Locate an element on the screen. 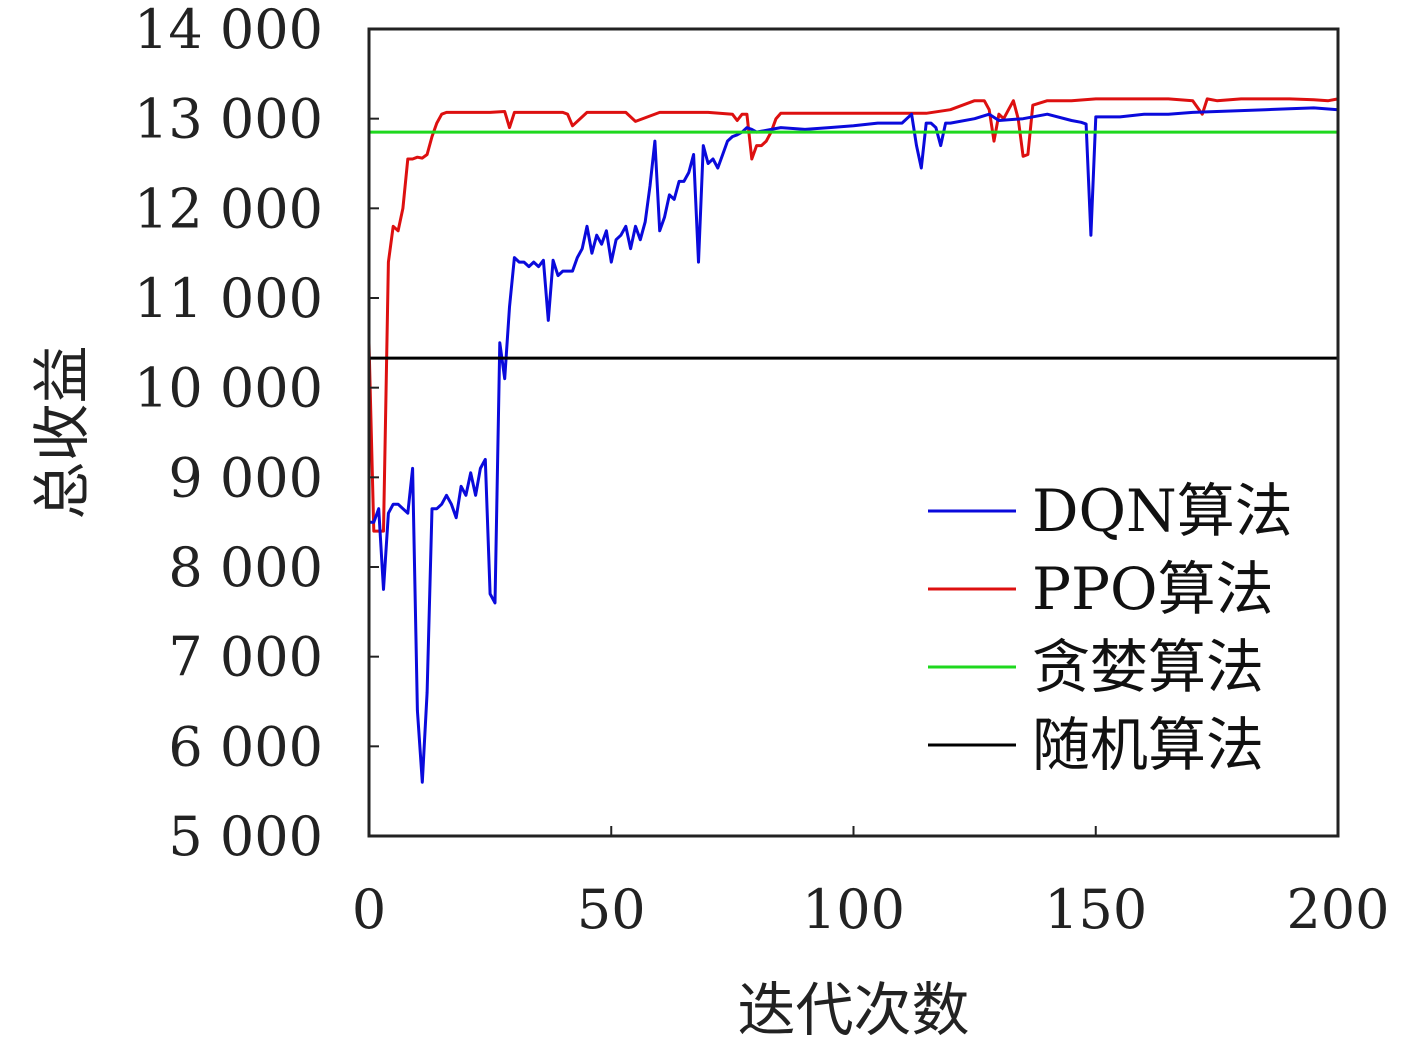  legend-label: 贪婪算法 is located at coordinates (1148, 667).